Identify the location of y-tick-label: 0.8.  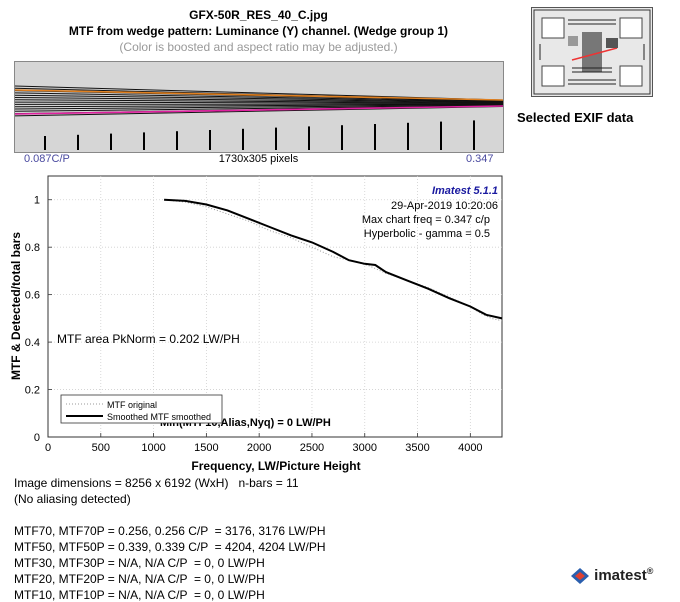
(32, 248).